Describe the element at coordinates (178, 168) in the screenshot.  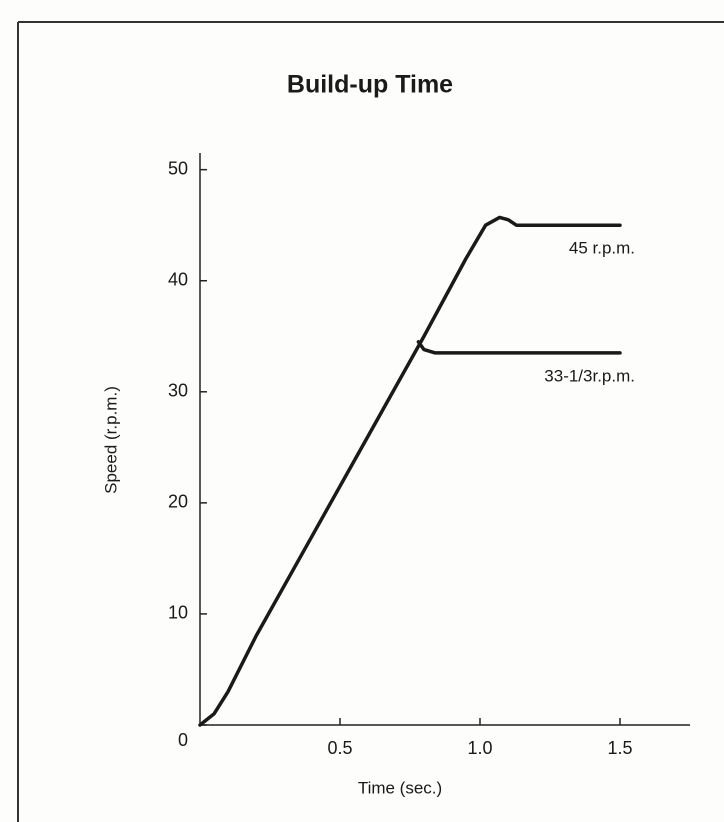
I see `y-tick-label: 50` at that location.